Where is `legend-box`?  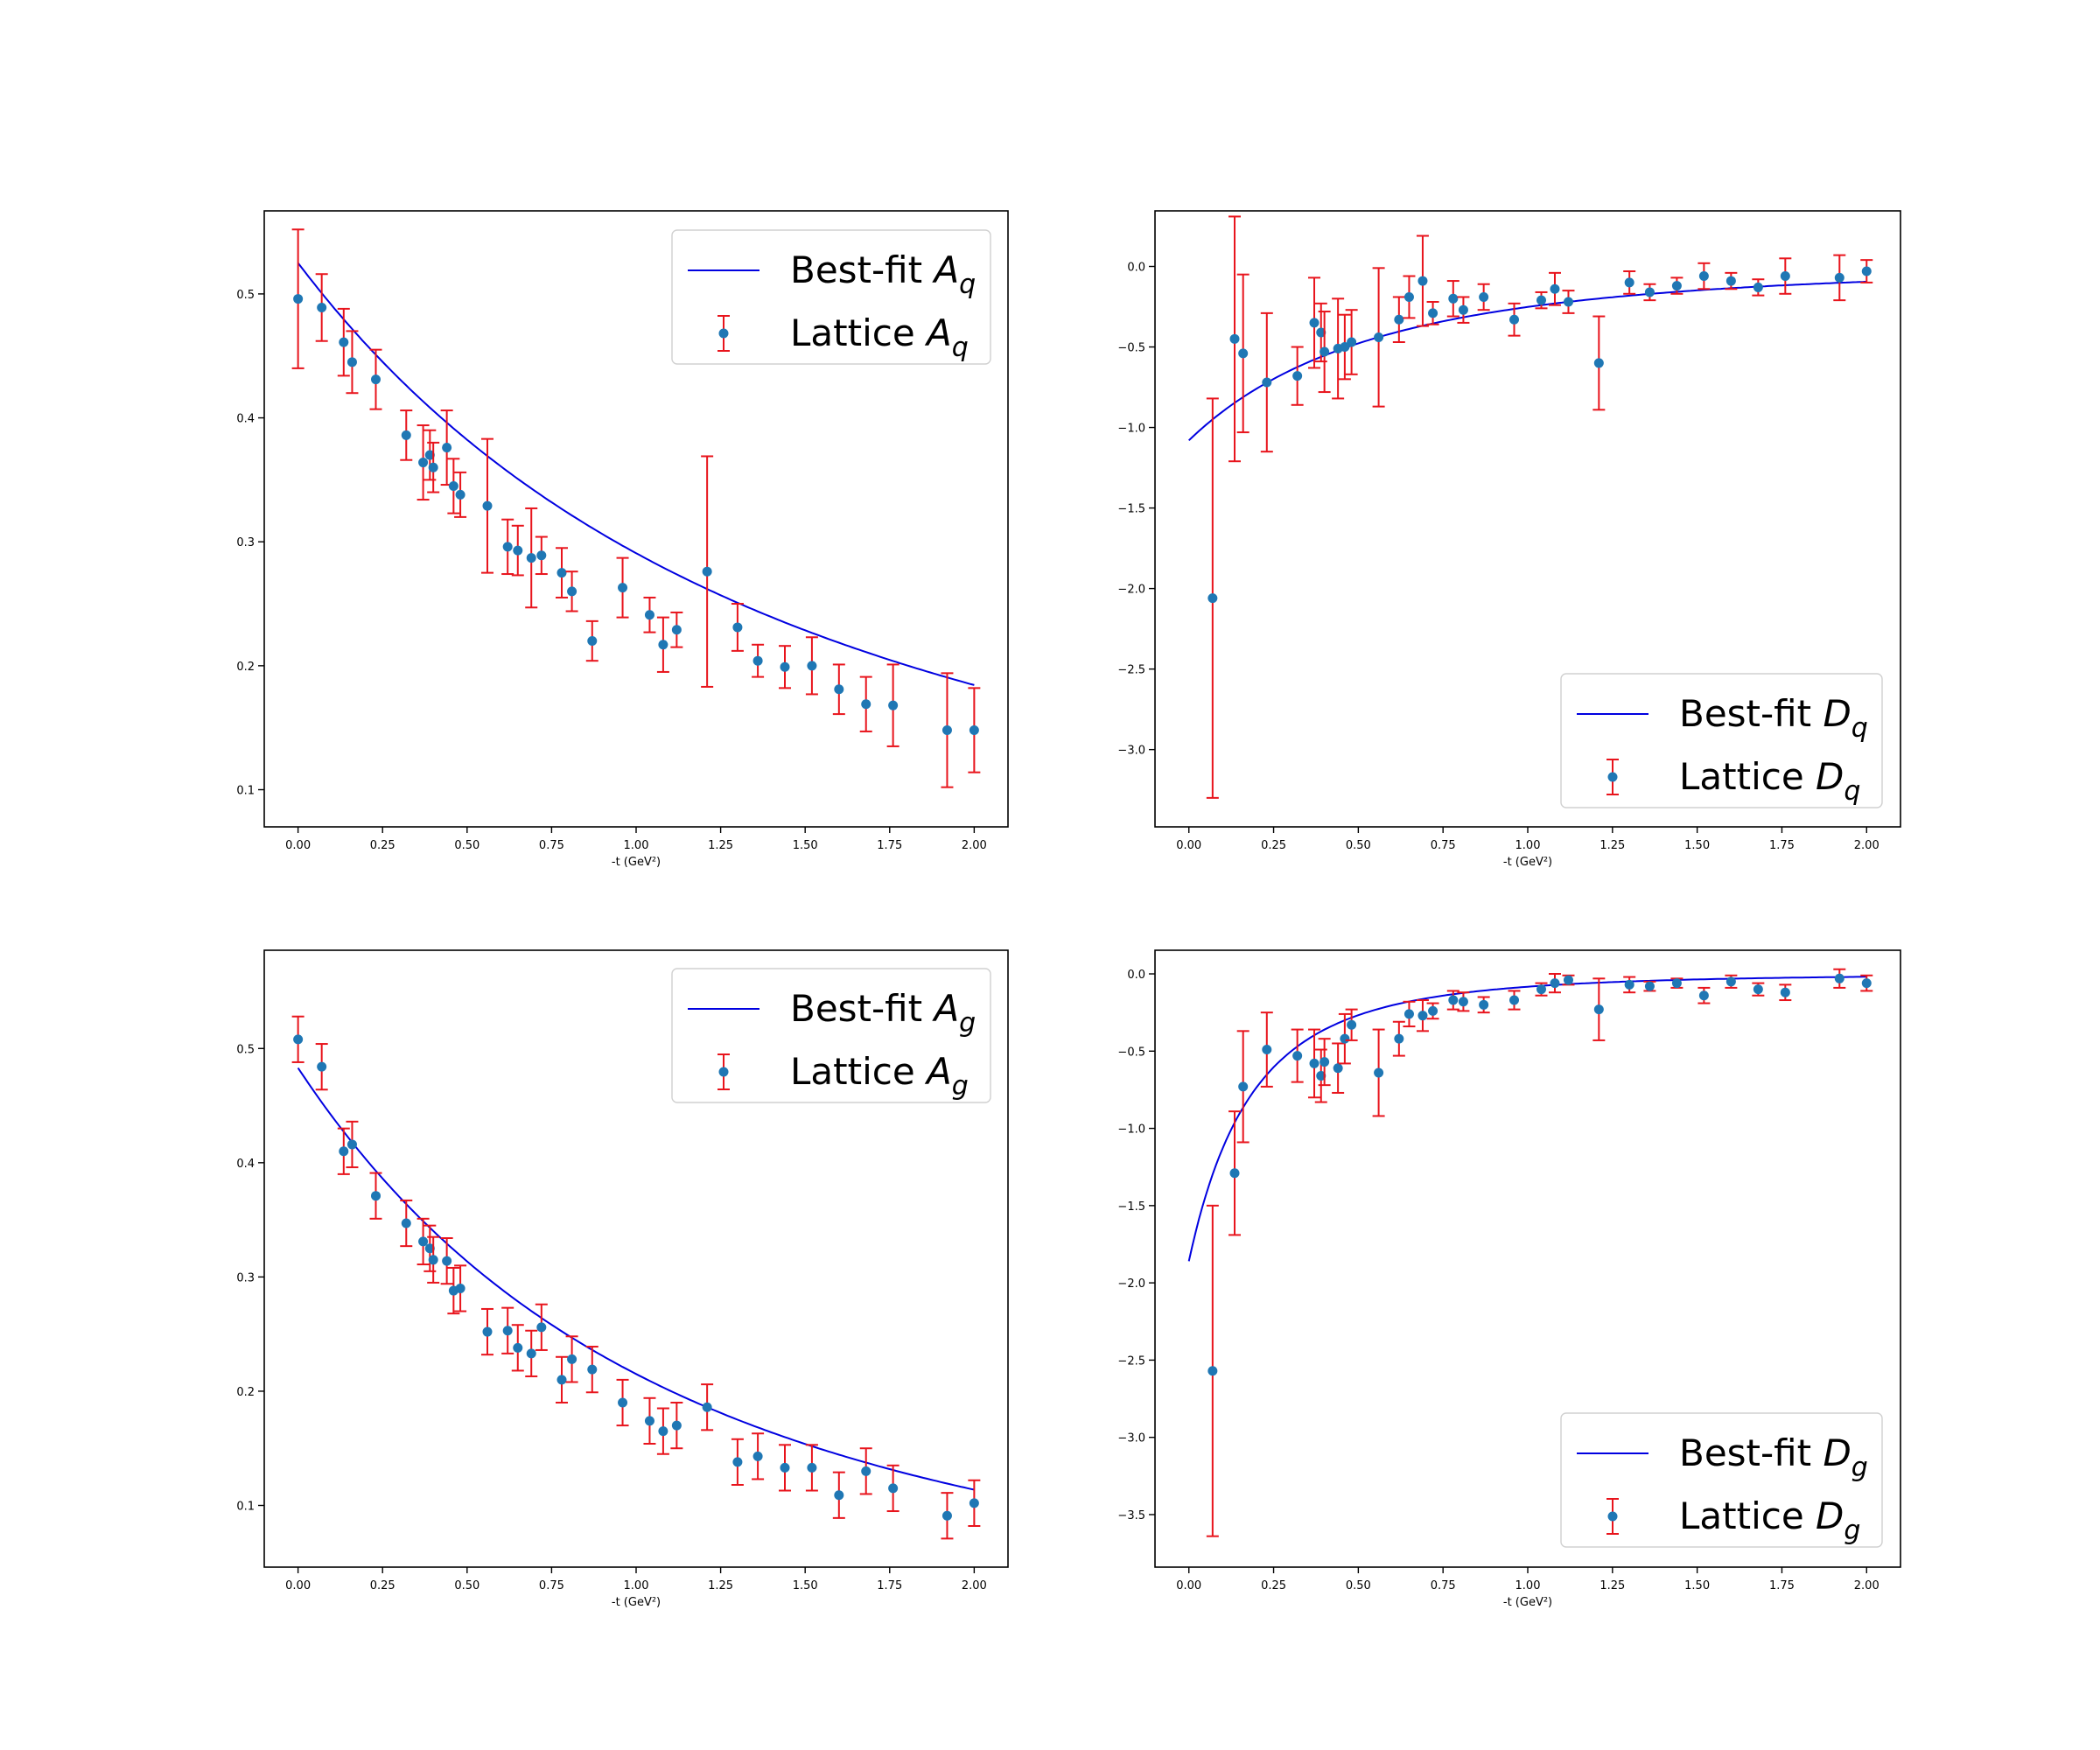 legend-box is located at coordinates (1721, 1480).